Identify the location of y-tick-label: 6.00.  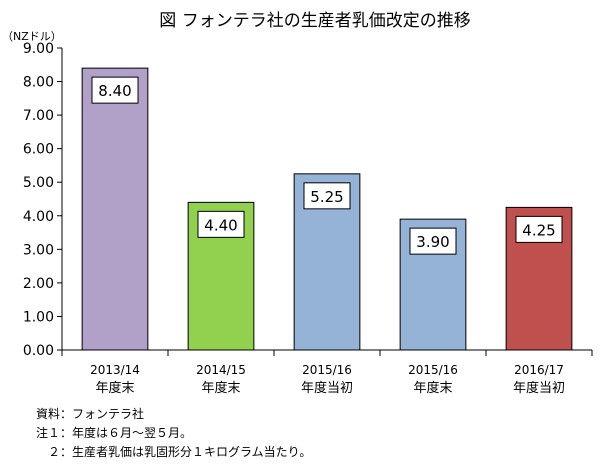
(38, 150).